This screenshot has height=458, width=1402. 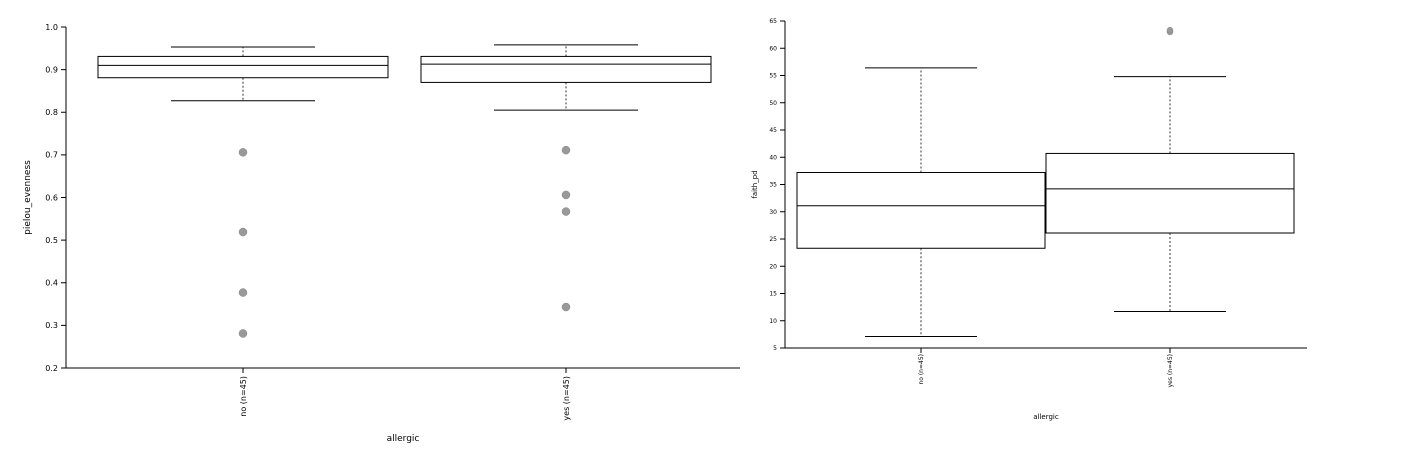 I want to click on y-tick-label: 50, so click(x=773, y=103).